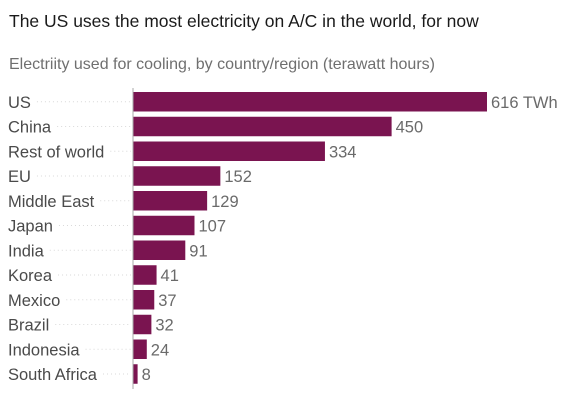 The image size is (576, 403). I want to click on category-label: India, so click(26, 251).